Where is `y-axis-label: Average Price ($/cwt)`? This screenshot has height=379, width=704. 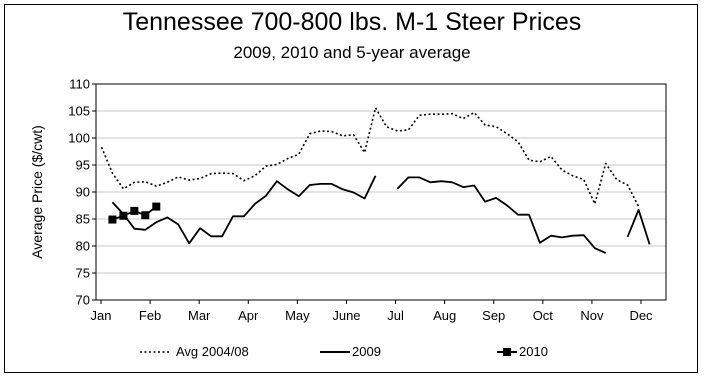 y-axis-label: Average Price ($/cwt) is located at coordinates (37, 192).